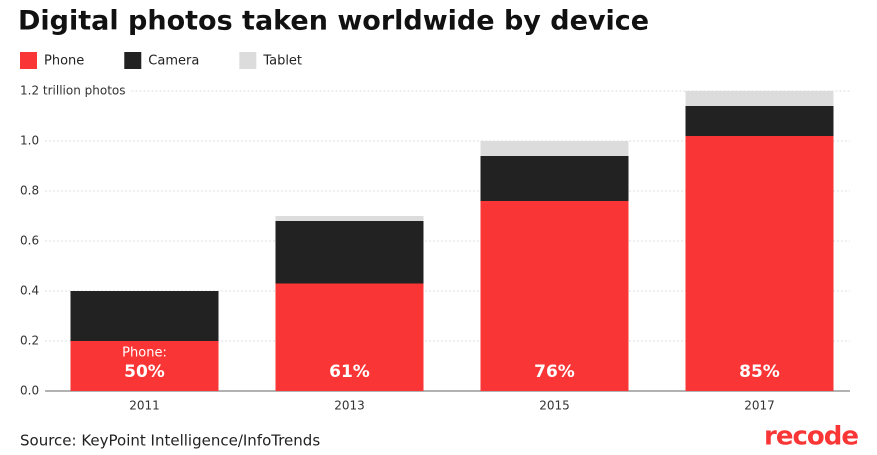 This screenshot has width=877, height=455. What do you see at coordinates (759, 406) in the screenshot?
I see `x-tick-label: 2017` at bounding box center [759, 406].